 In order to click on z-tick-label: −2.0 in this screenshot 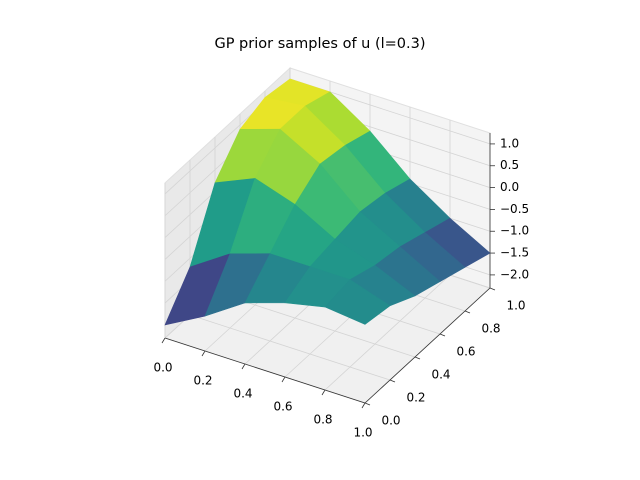, I will do `click(514, 274)`.